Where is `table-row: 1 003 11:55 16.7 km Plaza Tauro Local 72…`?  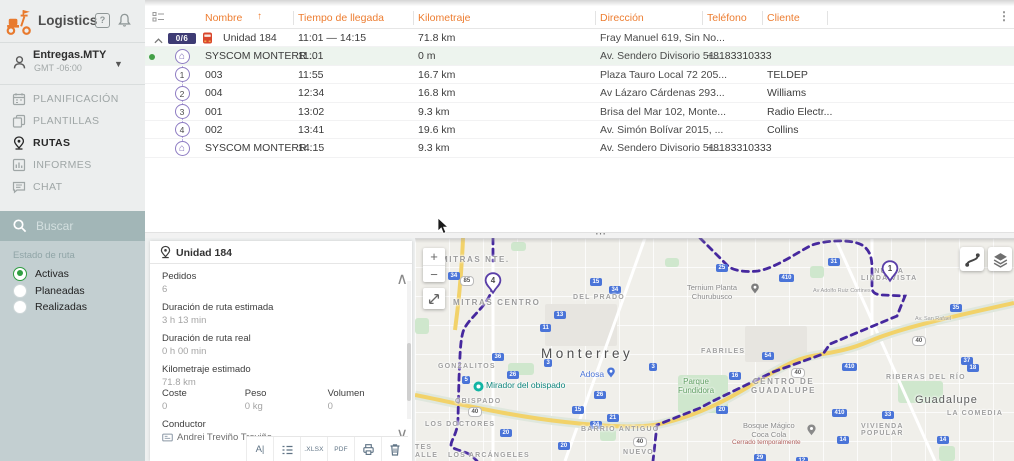 table-row: 1 003 11:55 16.7 km Plaza Tauro Local 72… is located at coordinates (579, 75).